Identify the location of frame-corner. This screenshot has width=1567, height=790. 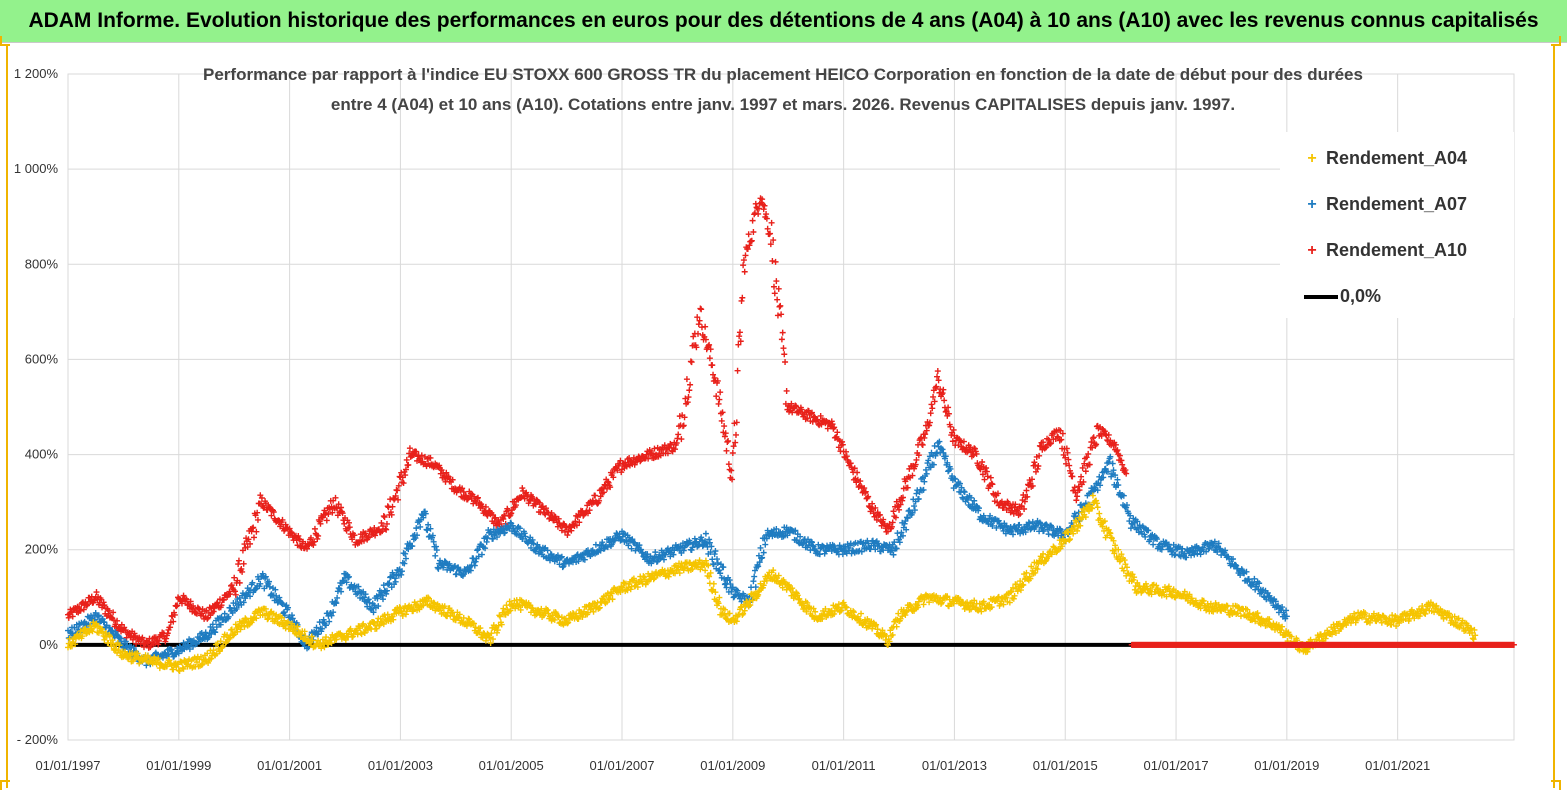
(5, 785).